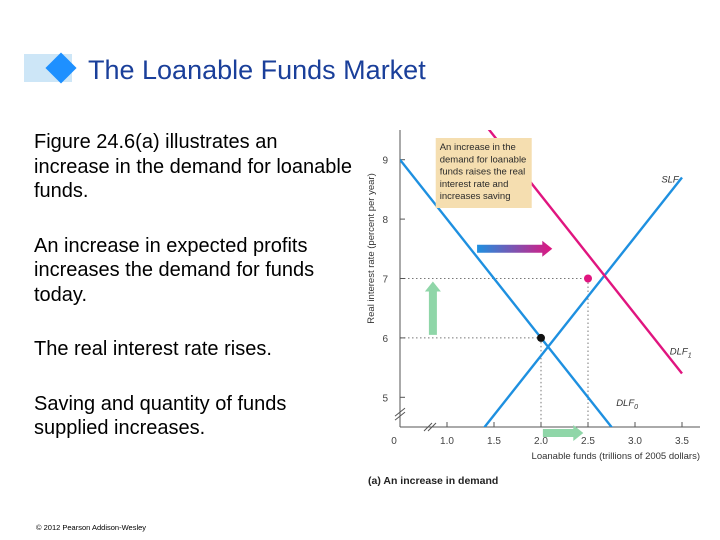 The height and width of the screenshot is (540, 720). I want to click on y-tick-label-6: 6, so click(385, 339).